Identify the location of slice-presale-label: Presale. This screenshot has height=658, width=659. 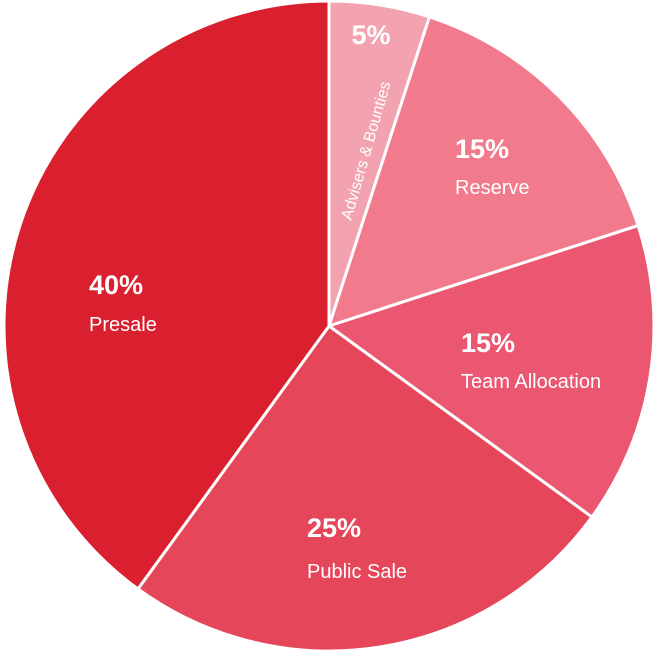
(123, 325).